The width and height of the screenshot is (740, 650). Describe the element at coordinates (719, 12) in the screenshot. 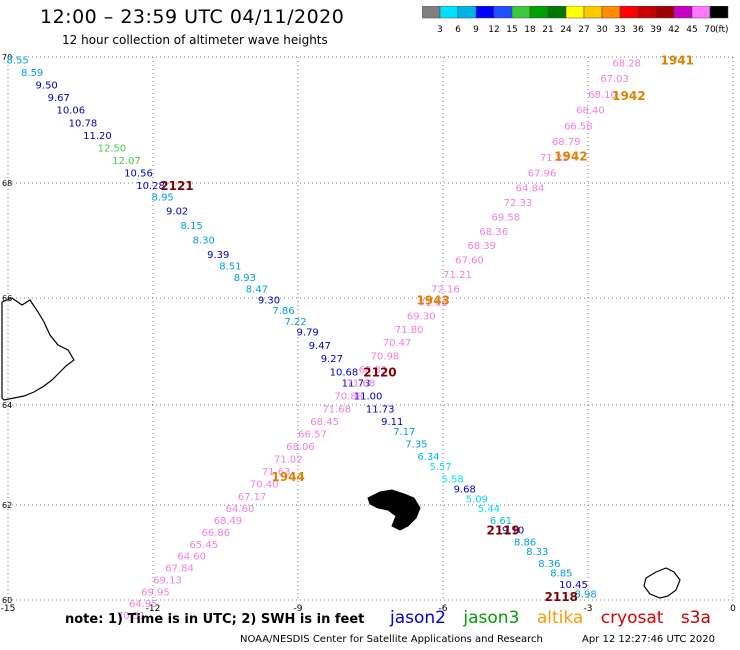

I see `color-swatch` at that location.